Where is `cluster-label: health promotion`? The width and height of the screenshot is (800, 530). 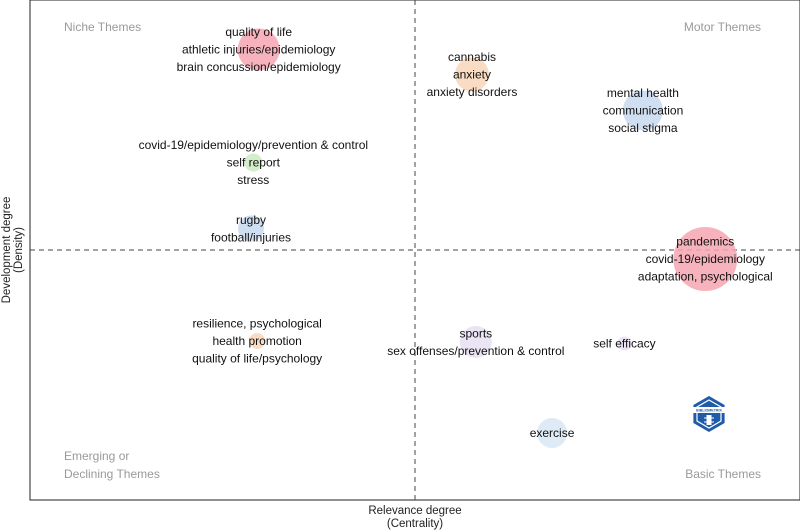
cluster-label: health promotion is located at coordinates (256, 341).